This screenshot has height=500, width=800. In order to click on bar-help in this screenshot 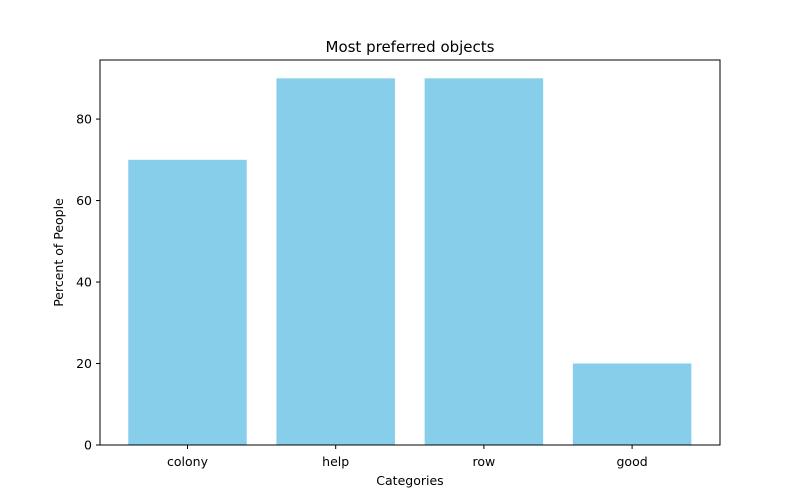, I will do `click(335, 261)`.